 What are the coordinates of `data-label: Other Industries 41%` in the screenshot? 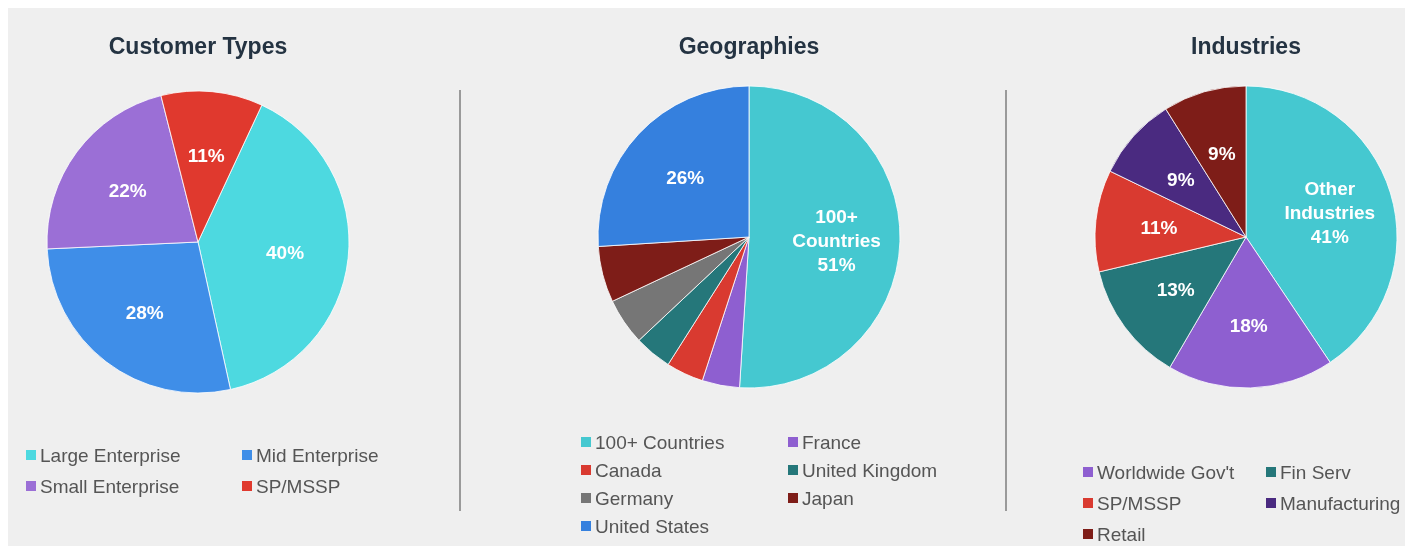 It's located at (1330, 211).